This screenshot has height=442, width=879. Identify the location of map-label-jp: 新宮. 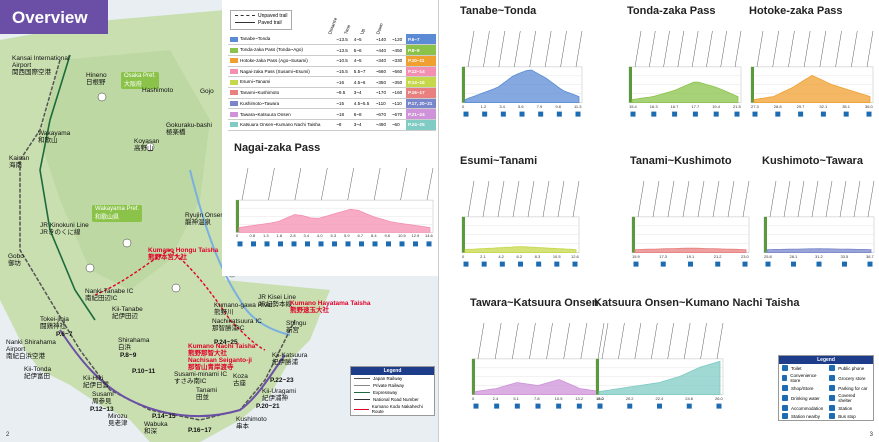
(292, 330).